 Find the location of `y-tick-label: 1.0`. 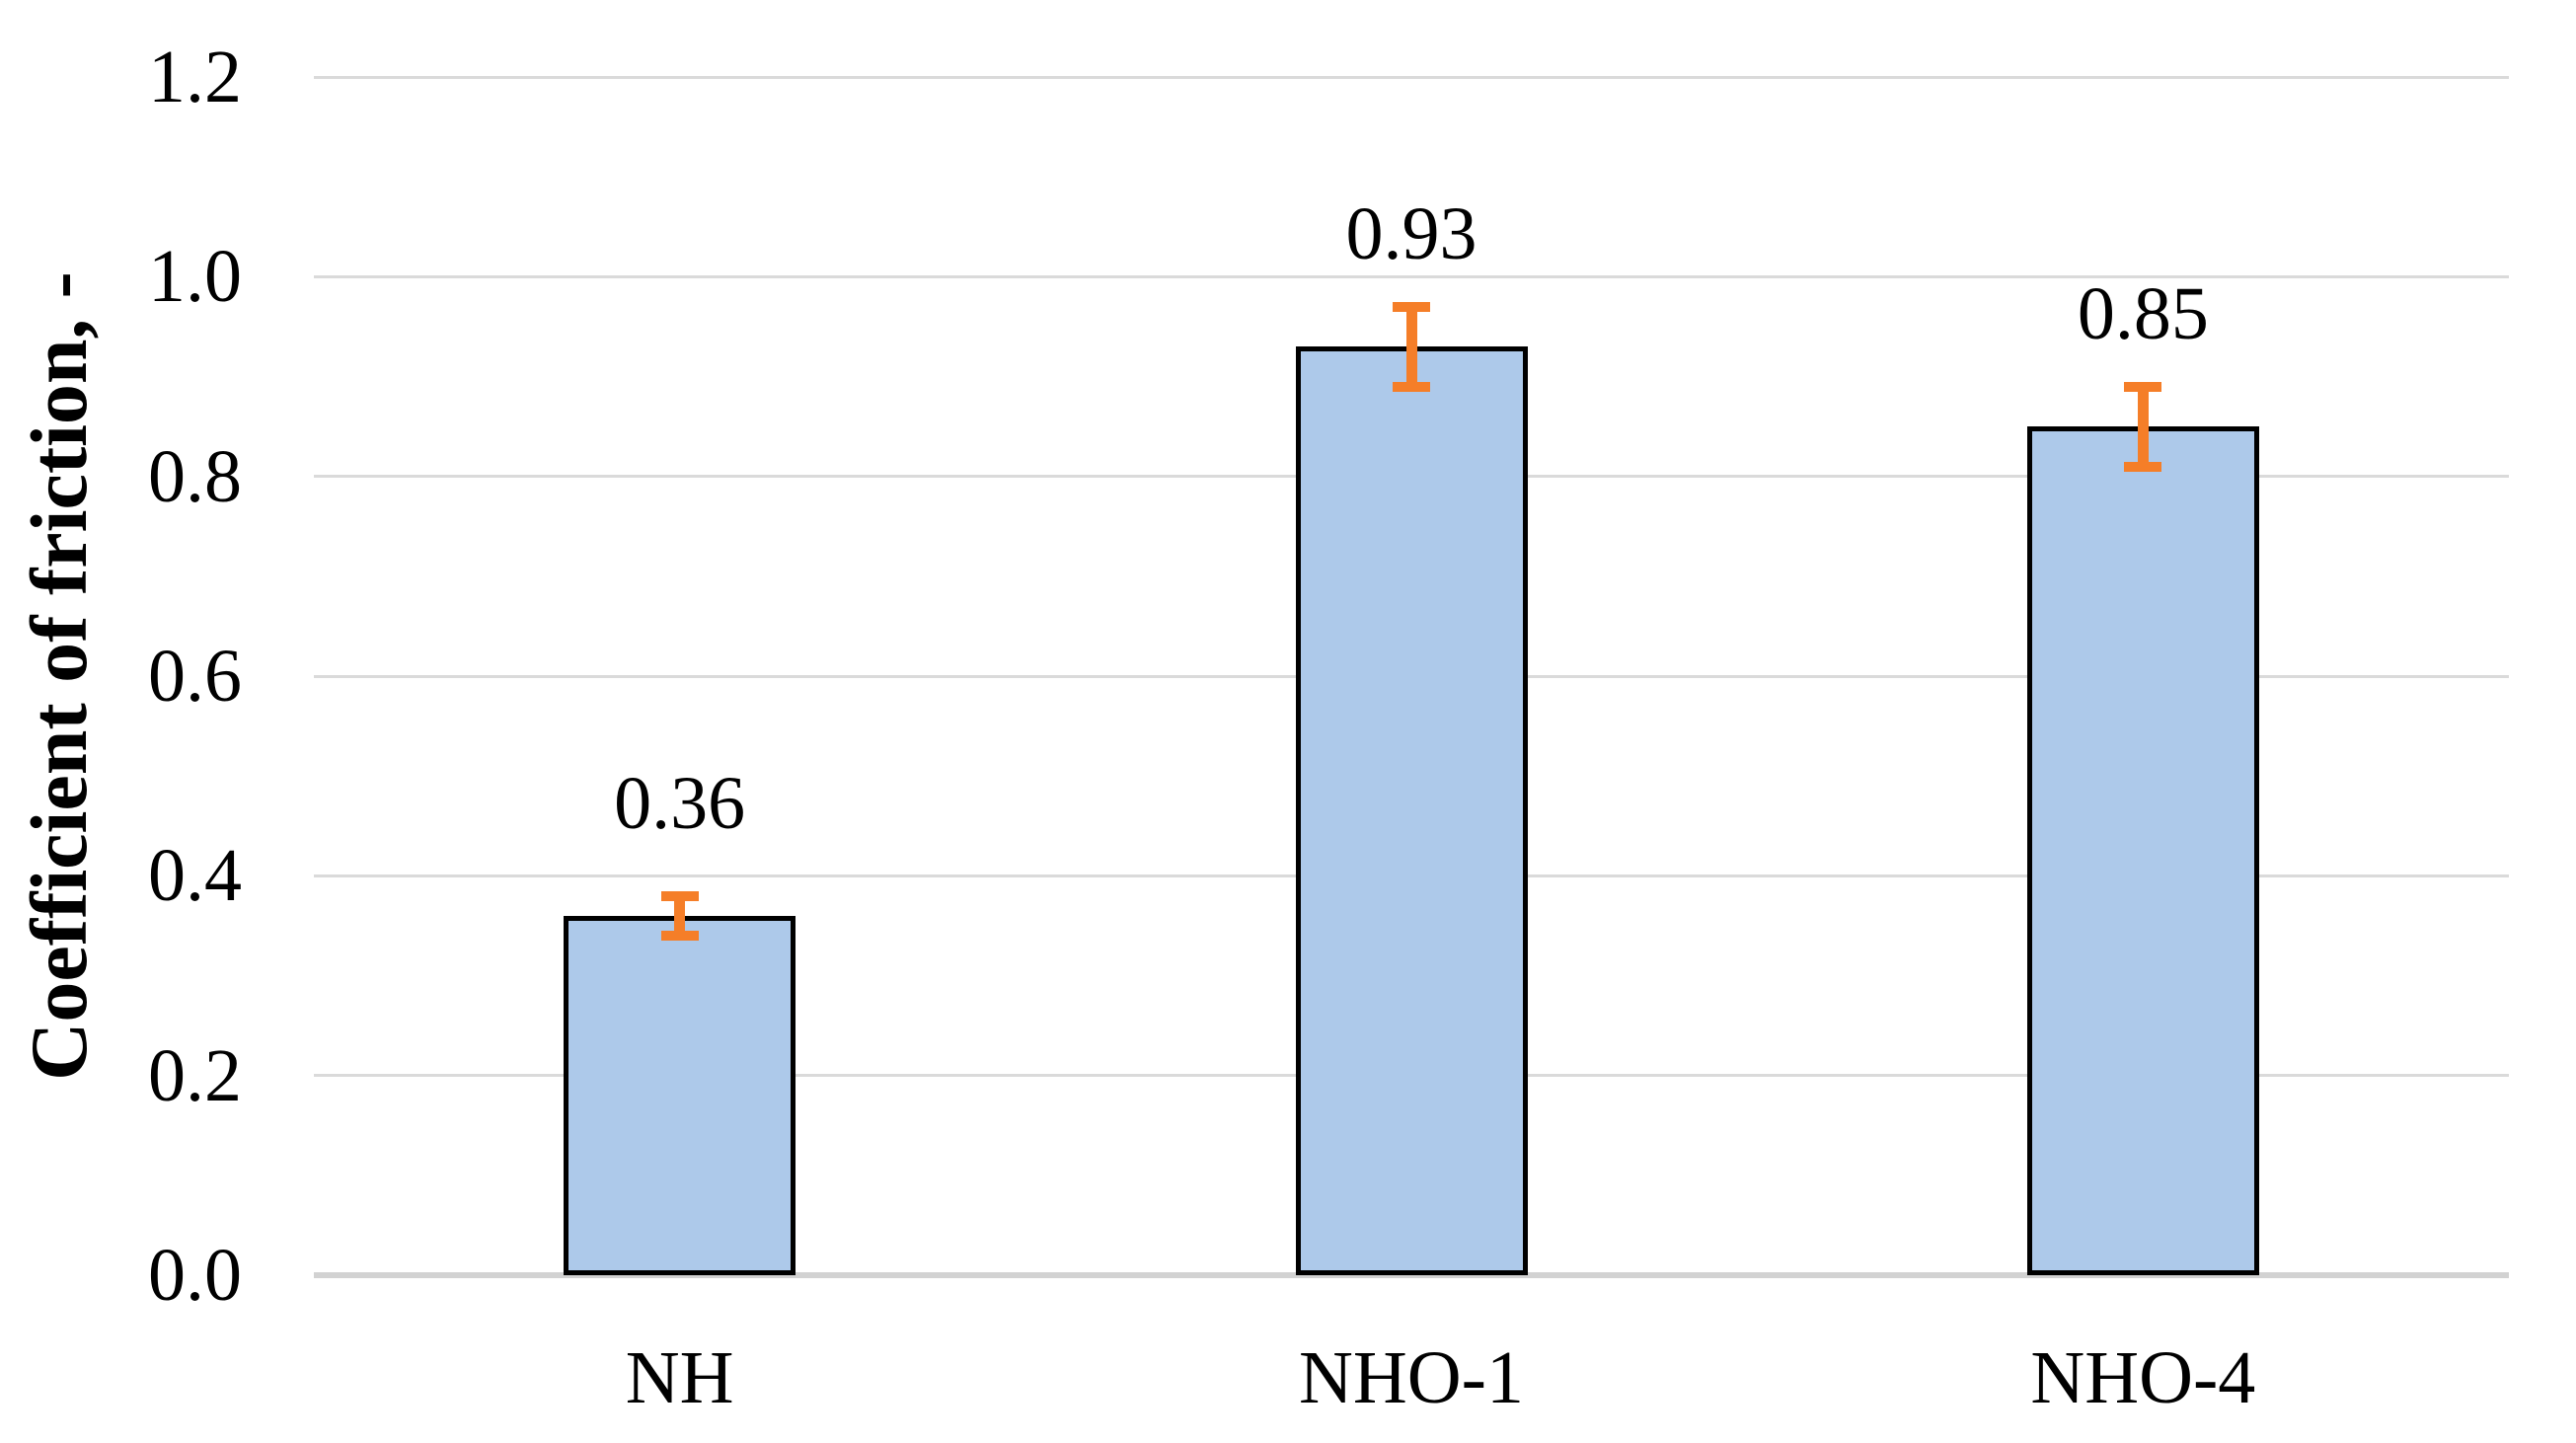

y-tick-label: 1.0 is located at coordinates (195, 277).